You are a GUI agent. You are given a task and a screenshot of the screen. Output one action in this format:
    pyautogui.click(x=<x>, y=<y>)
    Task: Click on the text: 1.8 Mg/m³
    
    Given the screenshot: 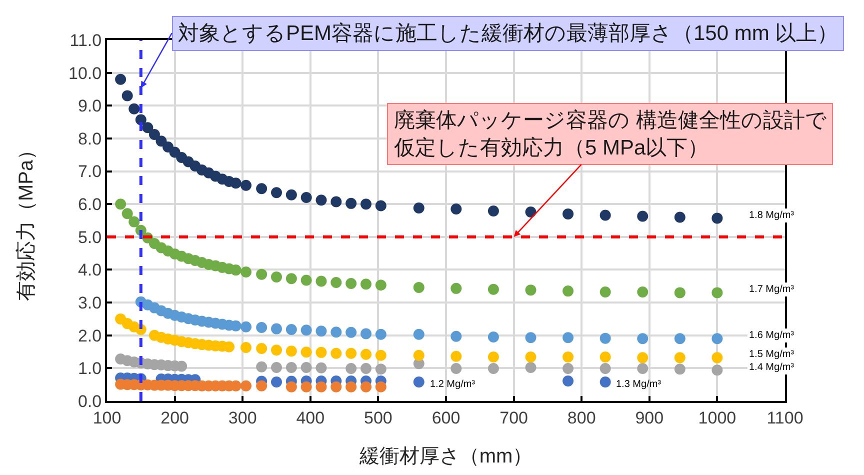 What is the action you would take?
    pyautogui.click(x=772, y=215)
    